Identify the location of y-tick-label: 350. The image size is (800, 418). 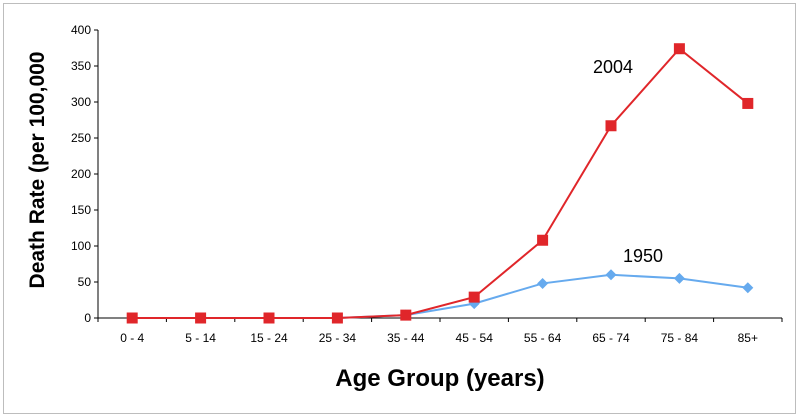
(81, 66).